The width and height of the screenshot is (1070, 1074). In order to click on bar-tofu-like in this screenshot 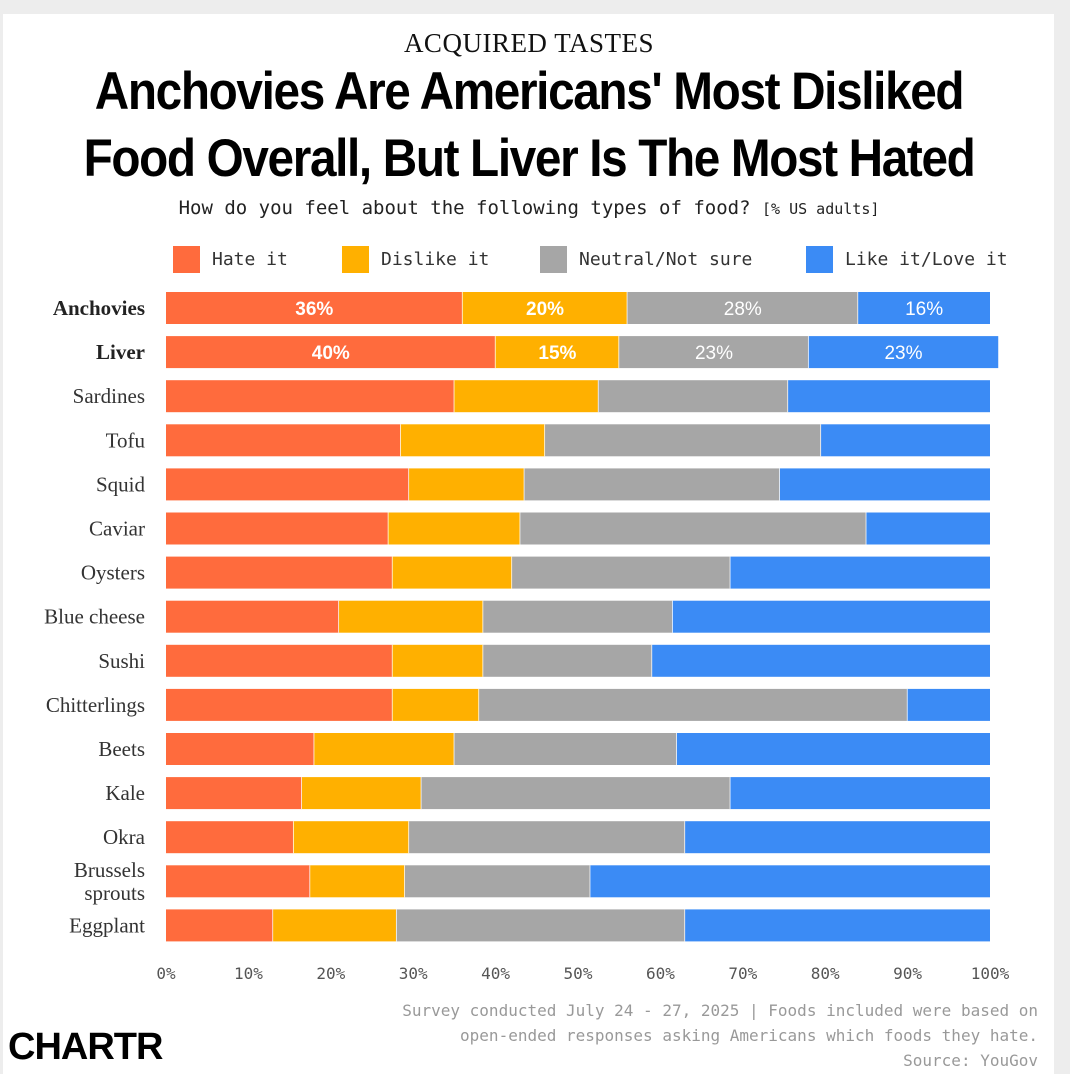, I will do `click(905, 440)`.